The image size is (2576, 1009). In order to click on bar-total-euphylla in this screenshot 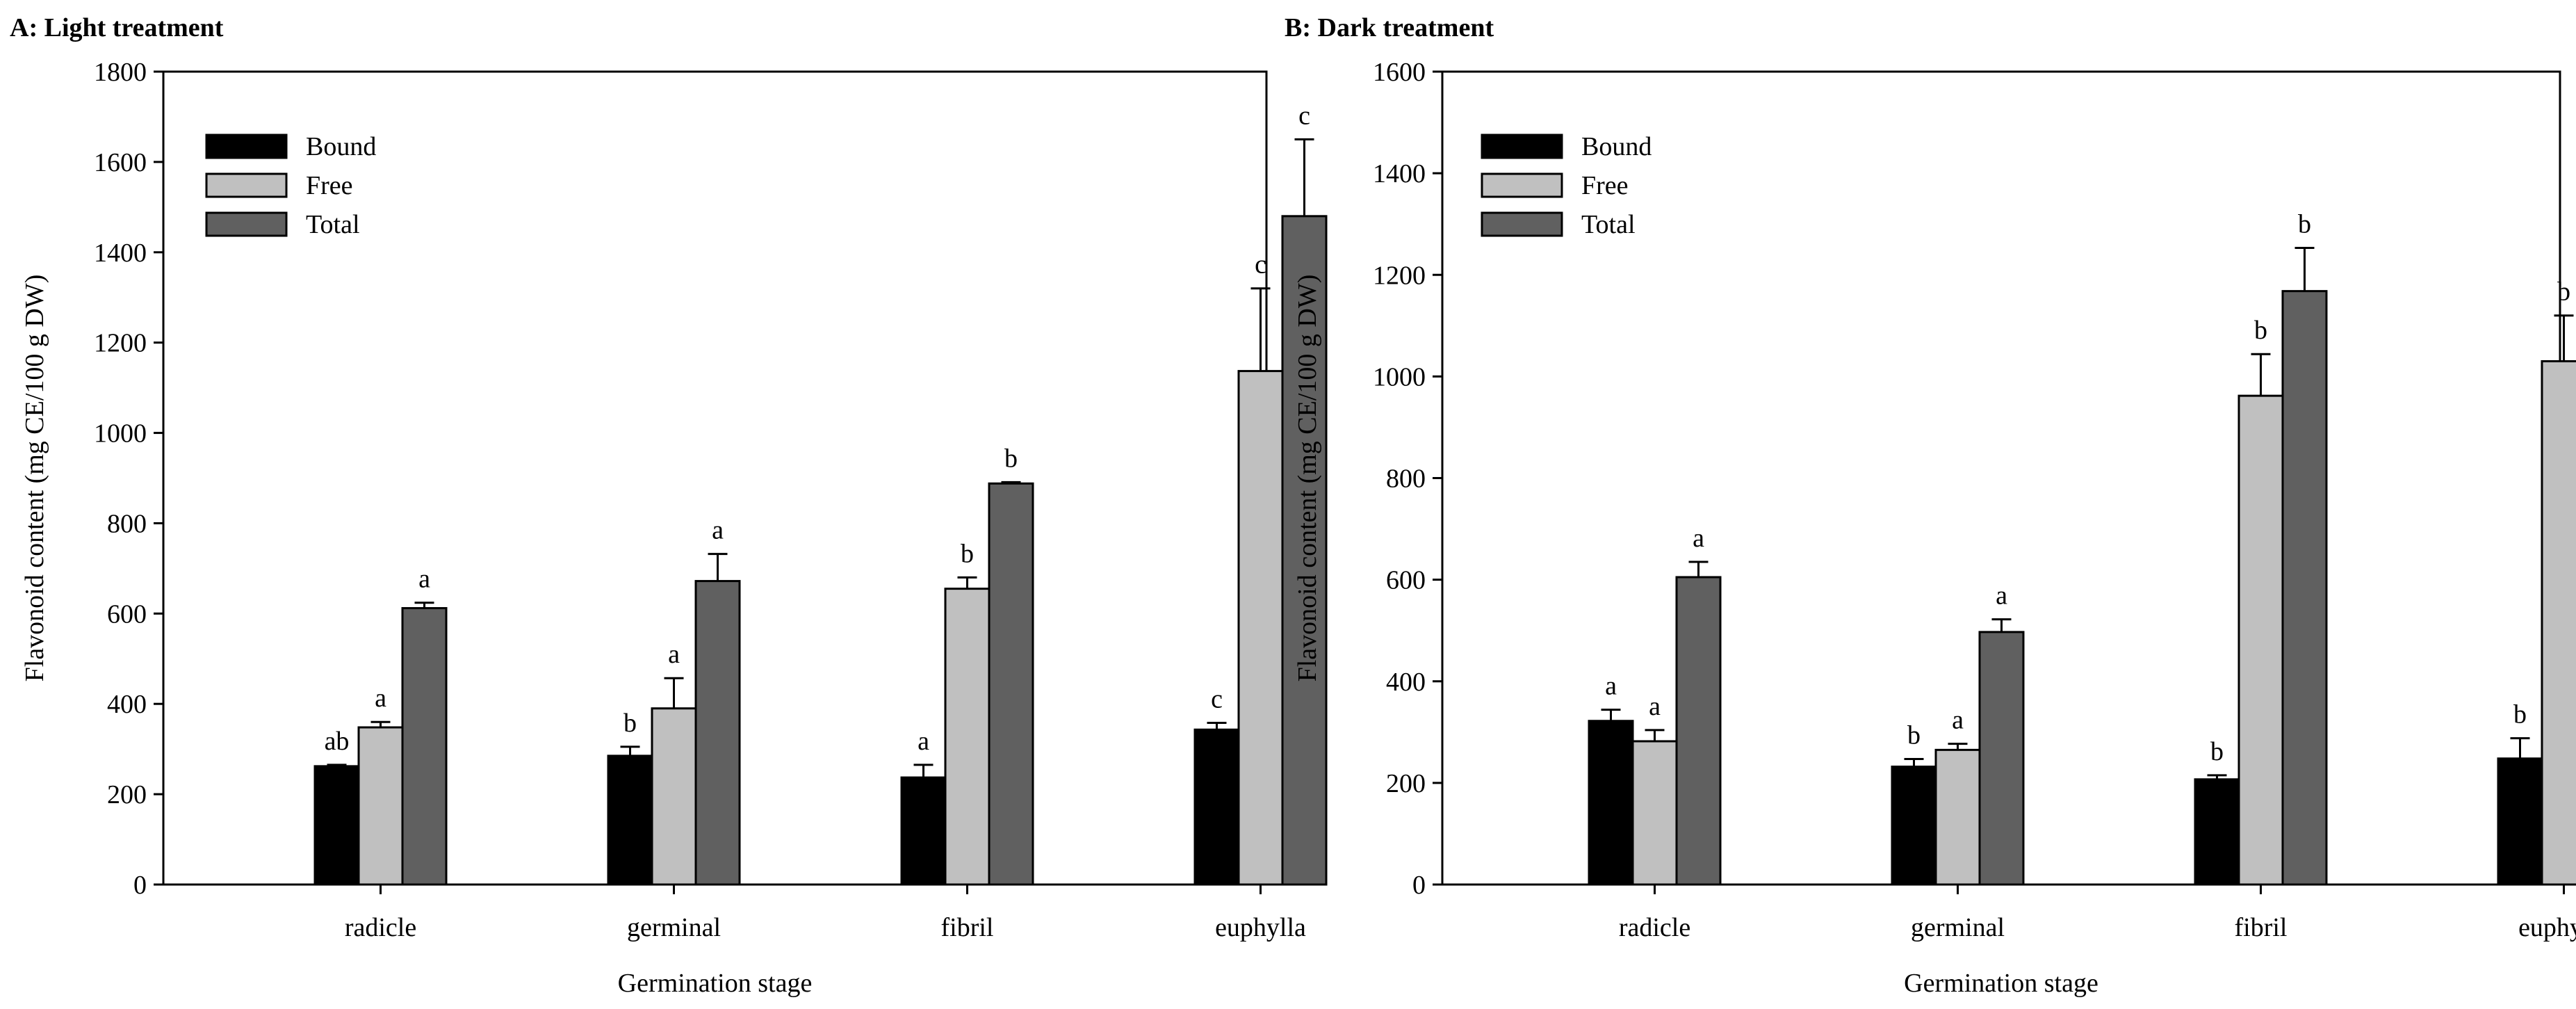, I will do `click(1304, 550)`.